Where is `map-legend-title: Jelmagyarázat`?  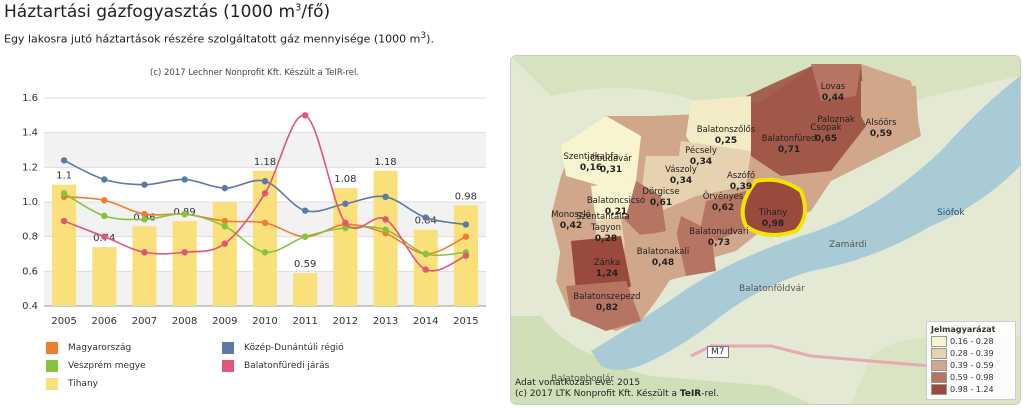 map-legend-title: Jelmagyarázat is located at coordinates (963, 329).